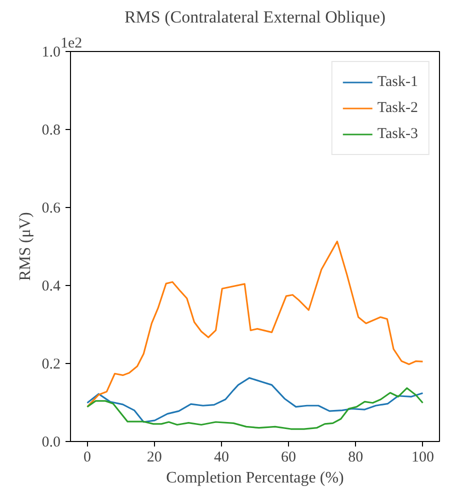 This screenshot has width=454, height=489. Describe the element at coordinates (51, 208) in the screenshot. I see `y-tick-label: 0.6` at that location.